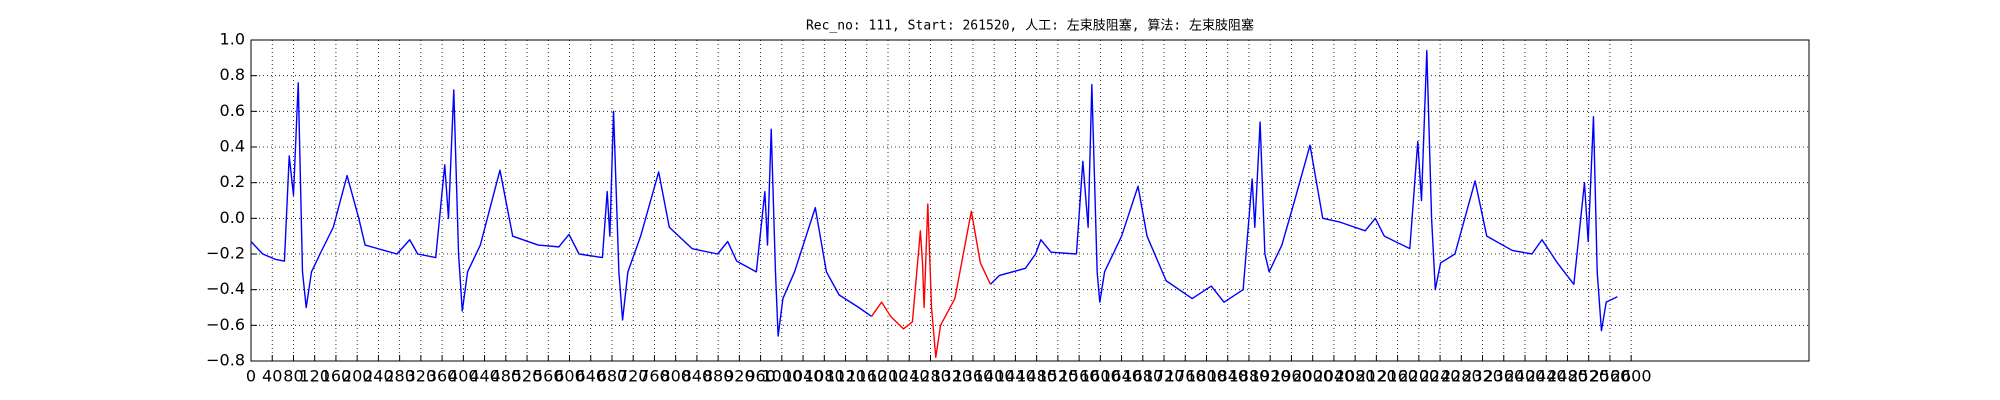 The image size is (2000, 400). What do you see at coordinates (1185, 376) in the screenshot?
I see `x-tick-label: 1760` at bounding box center [1185, 376].